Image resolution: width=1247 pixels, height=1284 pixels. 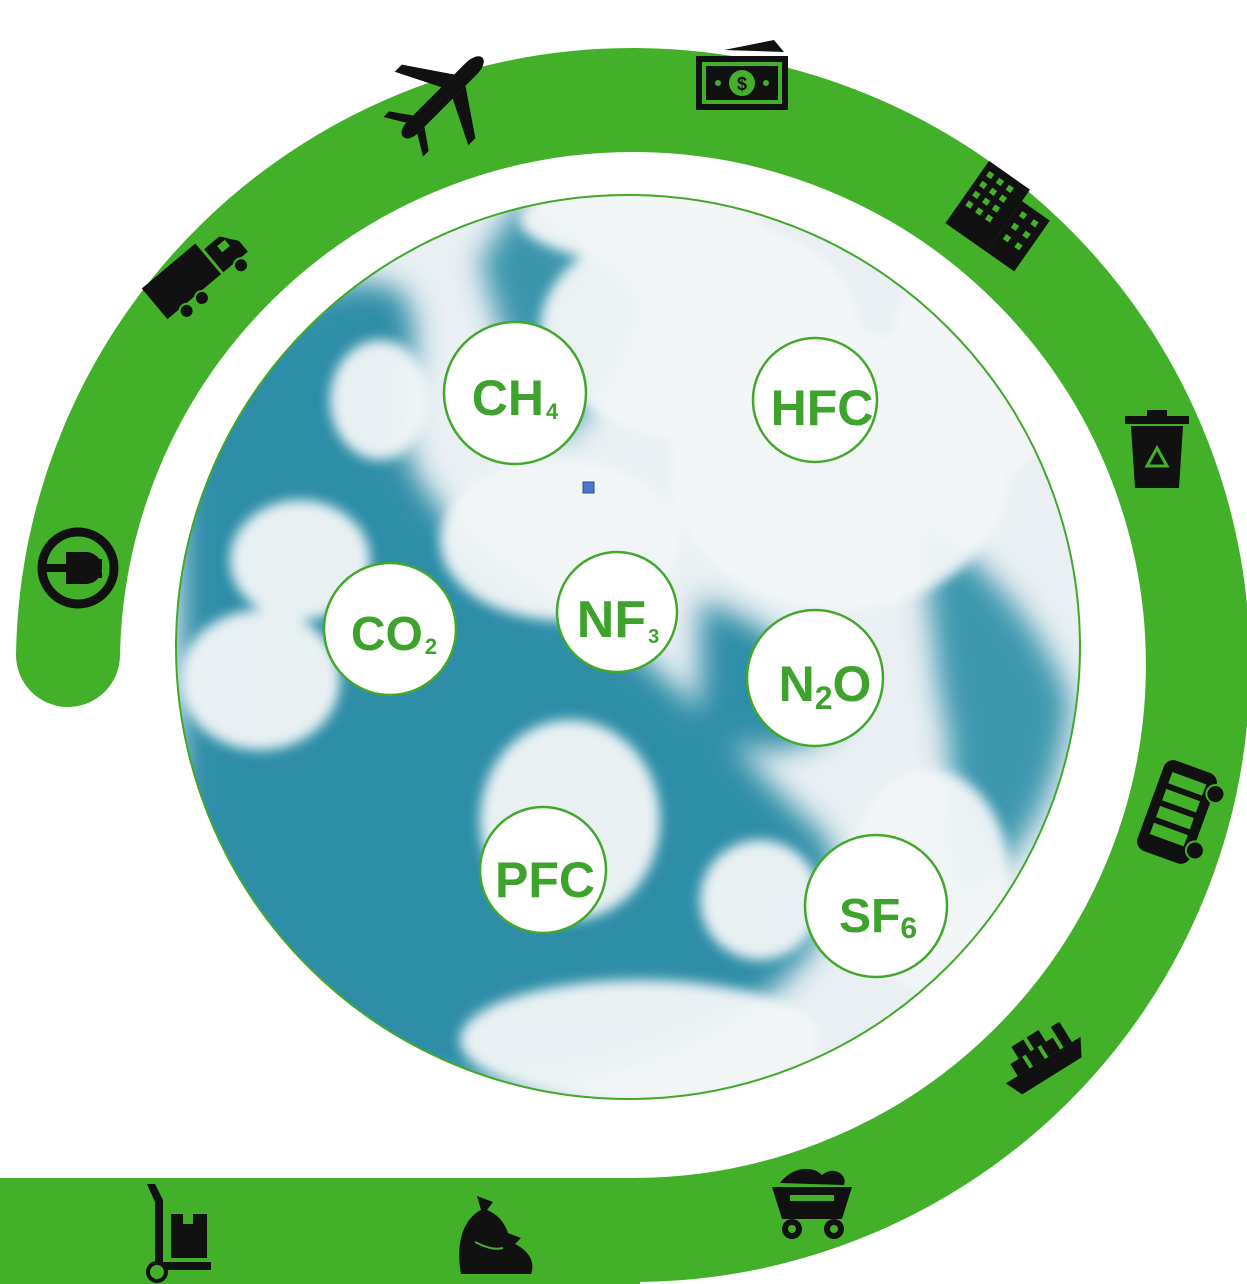 I want to click on coal-cart-icon, so click(x=812, y=1203).